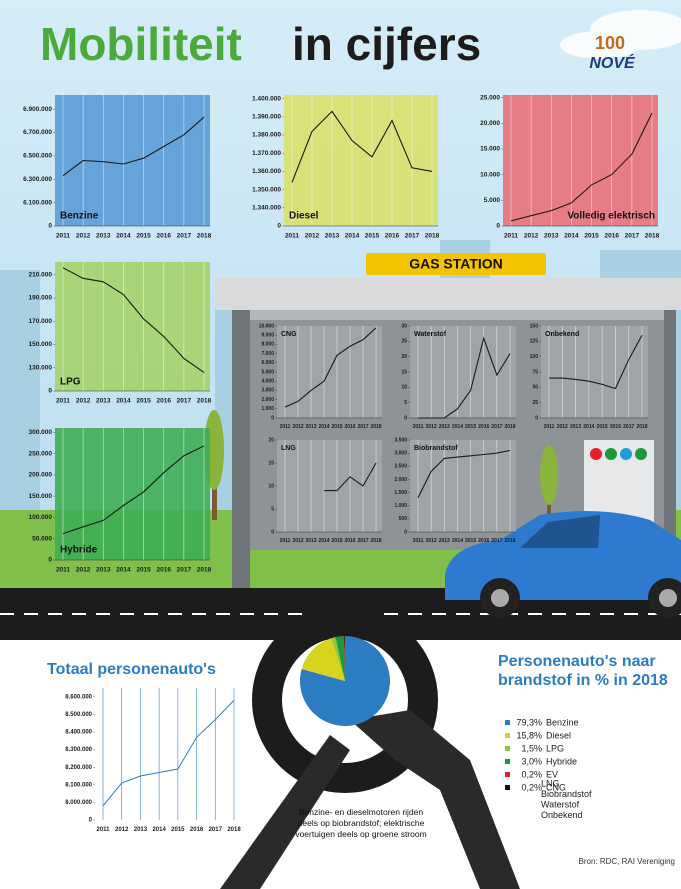  Describe the element at coordinates (400, 453) in the screenshot. I see `y-tick-label: 3.000` at that location.